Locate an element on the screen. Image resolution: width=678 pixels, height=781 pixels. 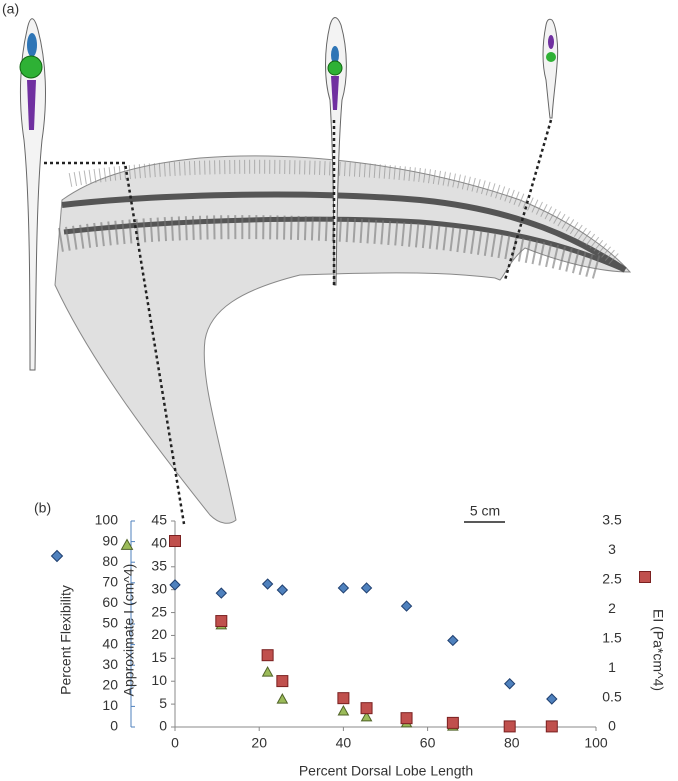
y3-tick-label: 10 is located at coordinates (110, 705).